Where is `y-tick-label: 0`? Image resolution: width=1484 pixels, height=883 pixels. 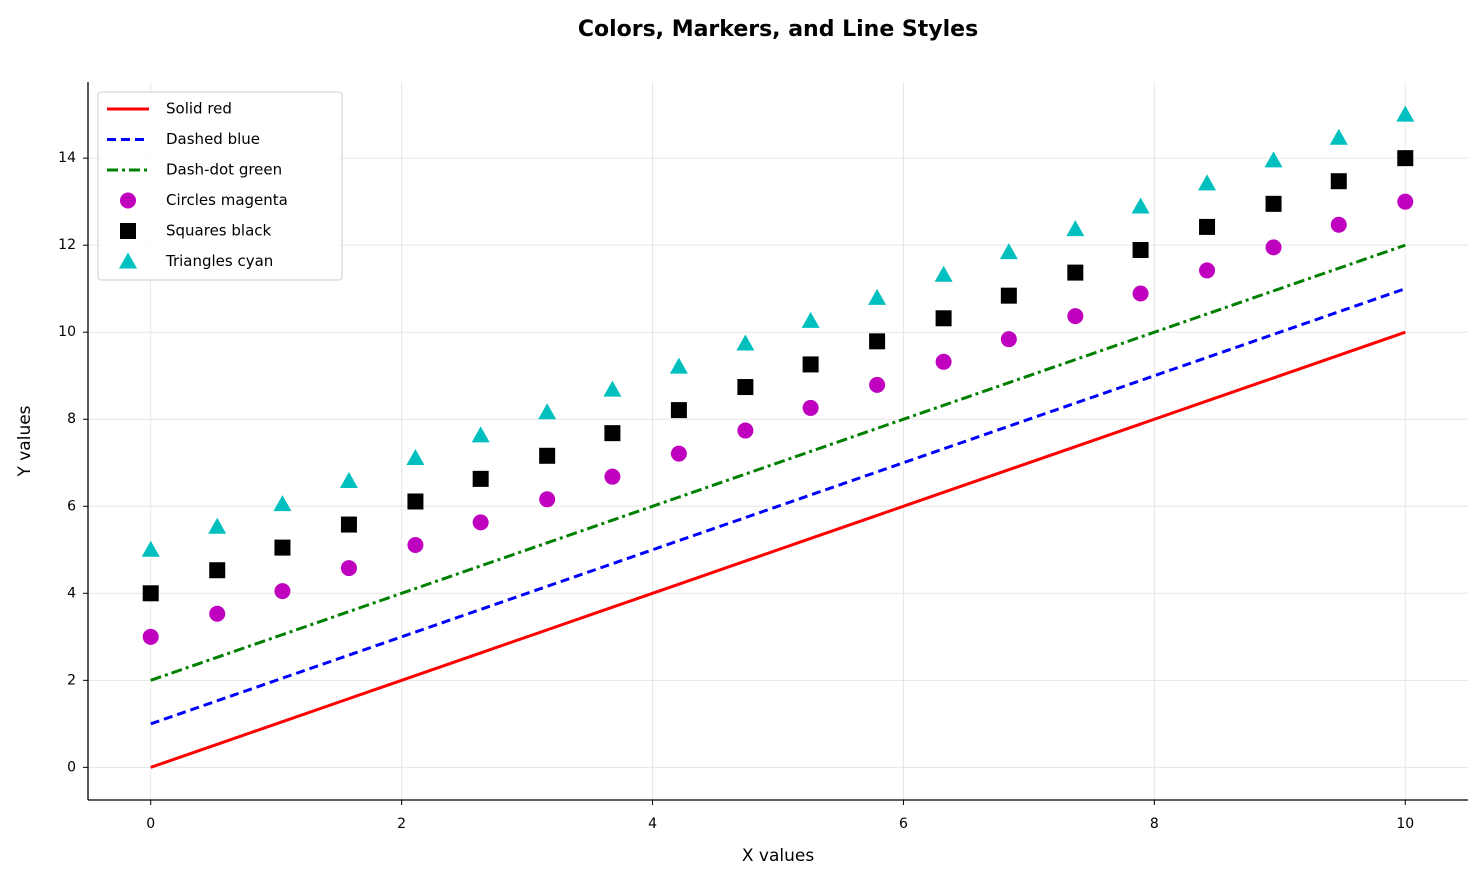 y-tick-label: 0 is located at coordinates (71, 767).